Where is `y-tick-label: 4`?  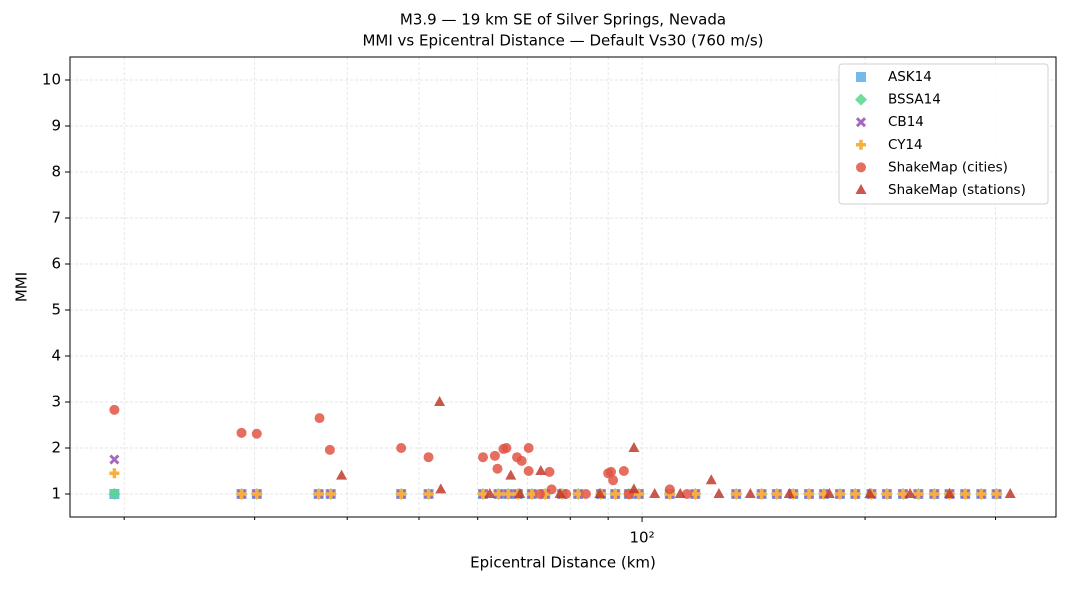
y-tick-label: 4 is located at coordinates (56, 356).